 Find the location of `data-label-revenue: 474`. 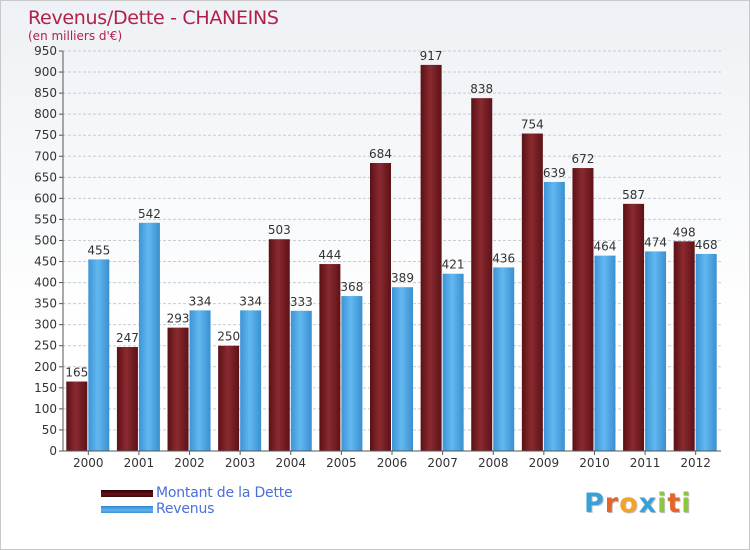

data-label-revenue: 474 is located at coordinates (655, 242).